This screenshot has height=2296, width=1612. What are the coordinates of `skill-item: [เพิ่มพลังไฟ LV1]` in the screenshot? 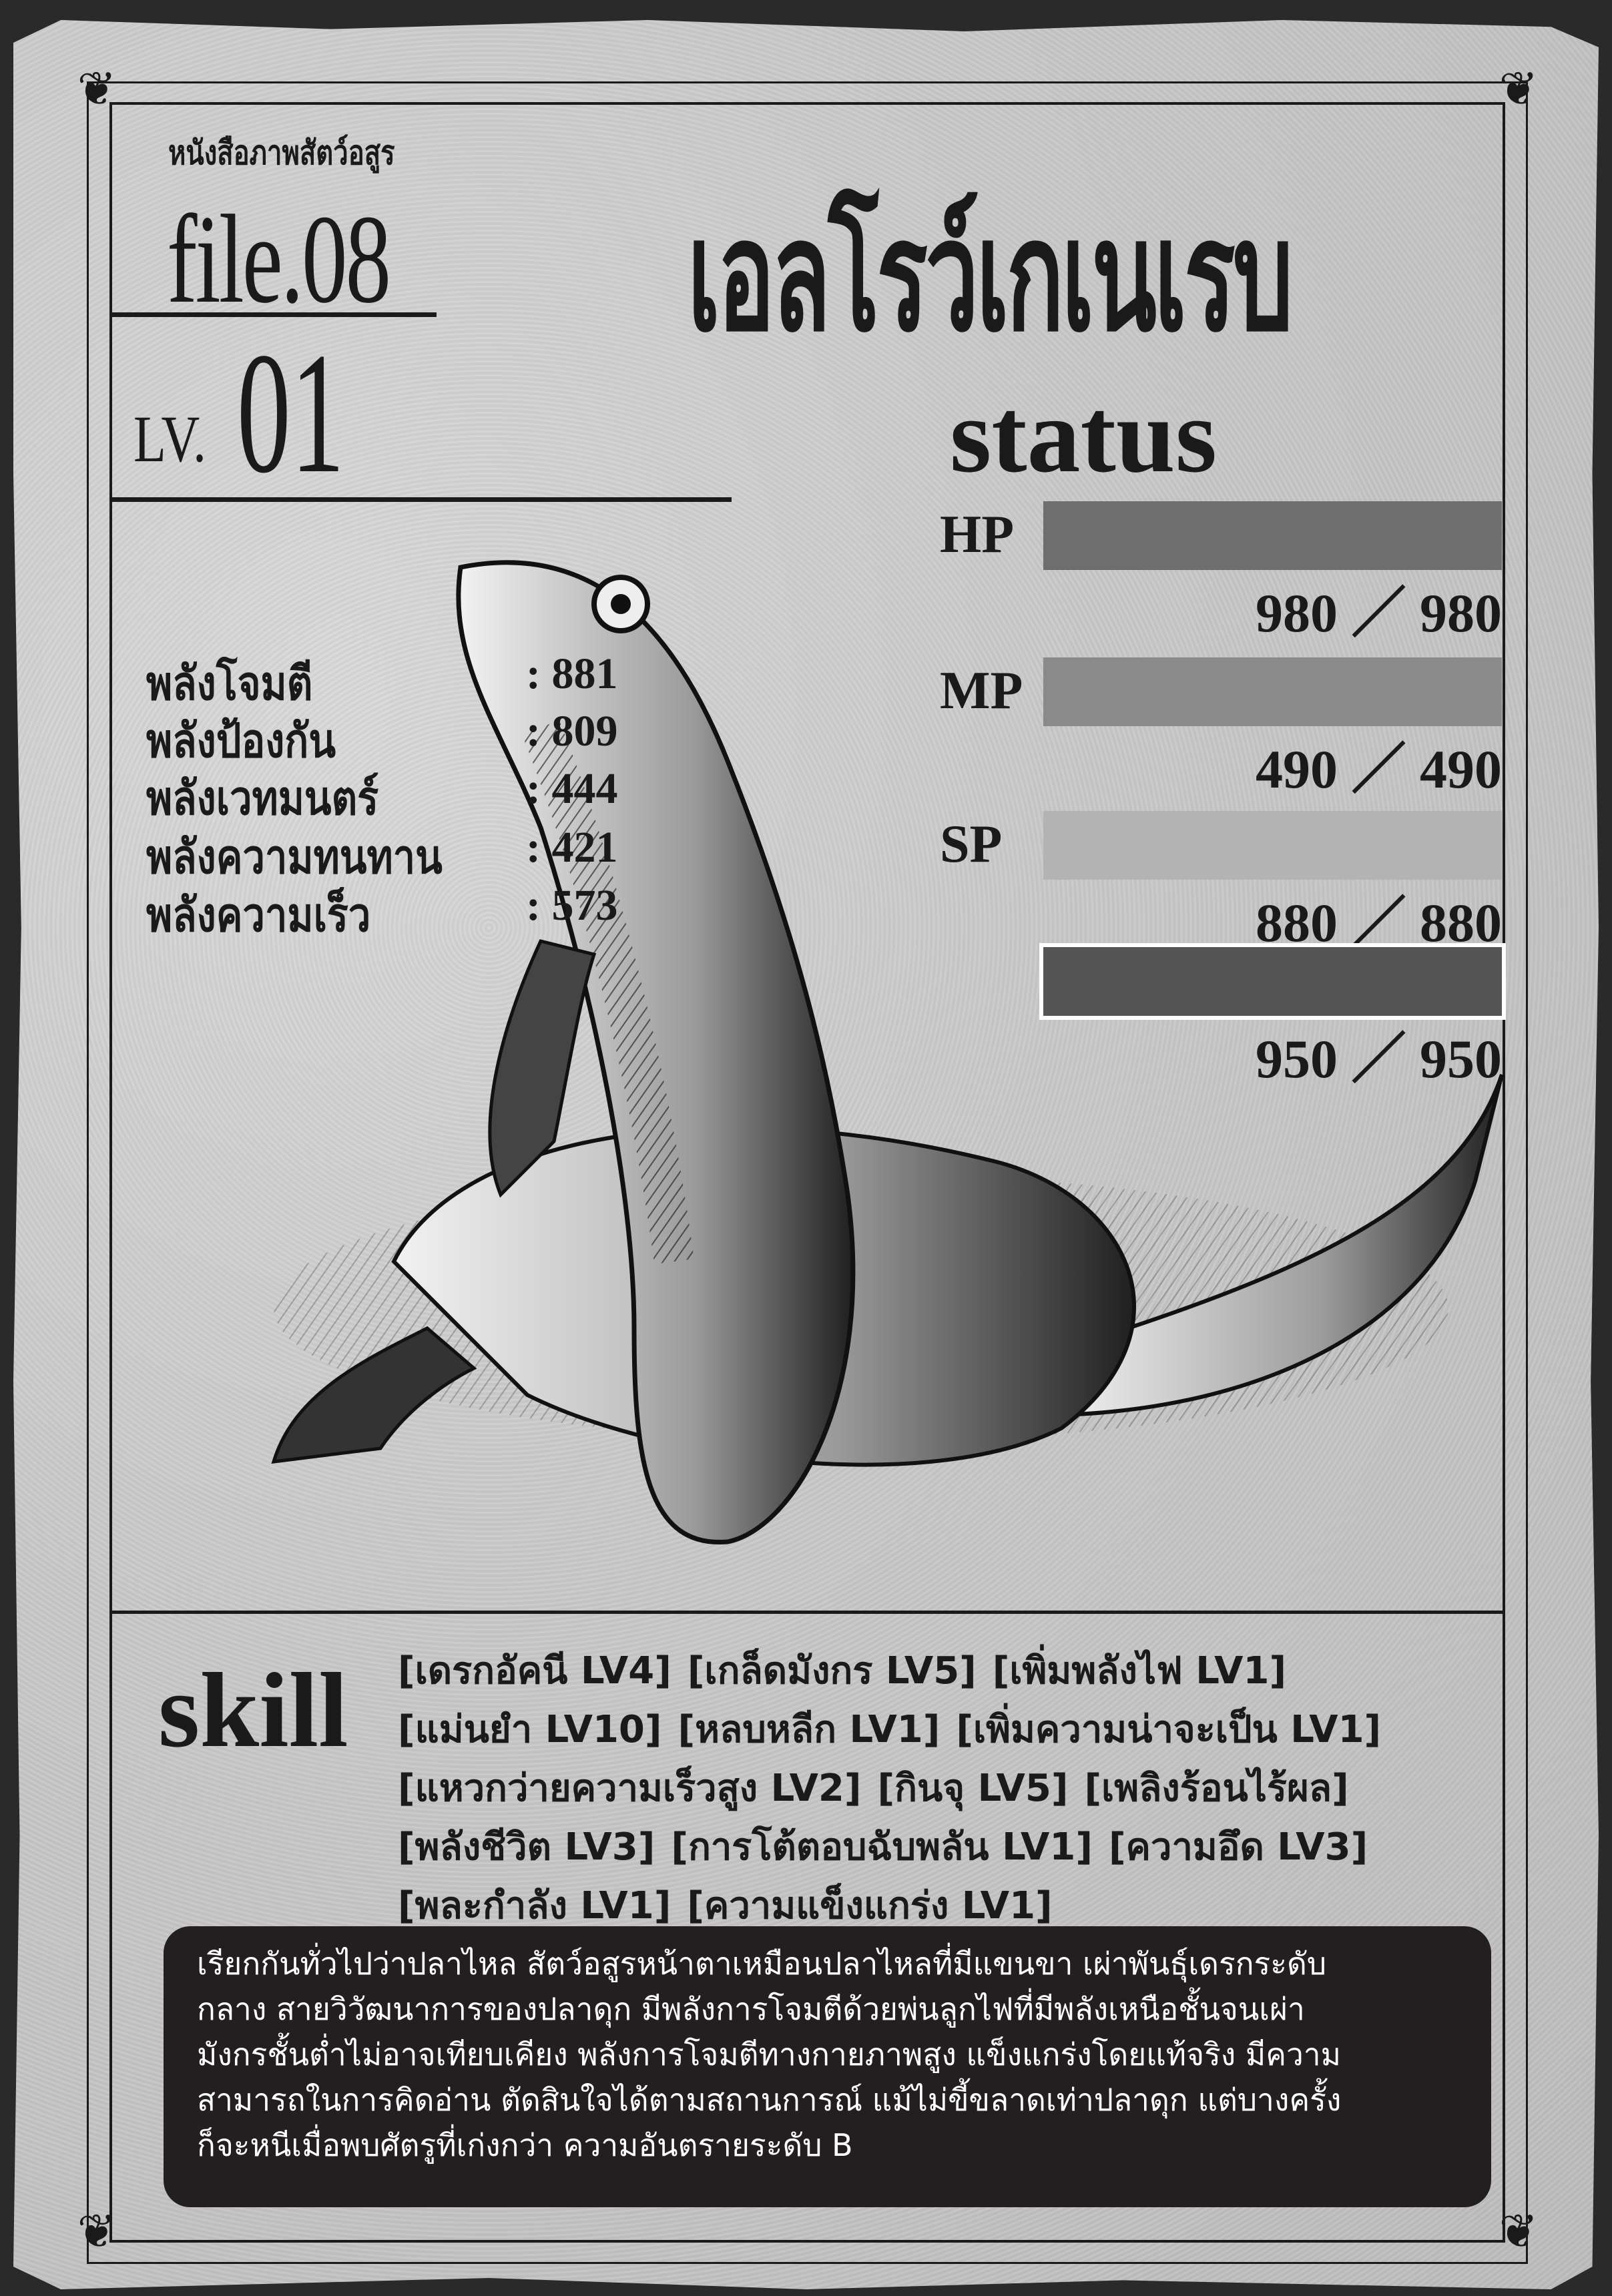 It's located at (1139, 1671).